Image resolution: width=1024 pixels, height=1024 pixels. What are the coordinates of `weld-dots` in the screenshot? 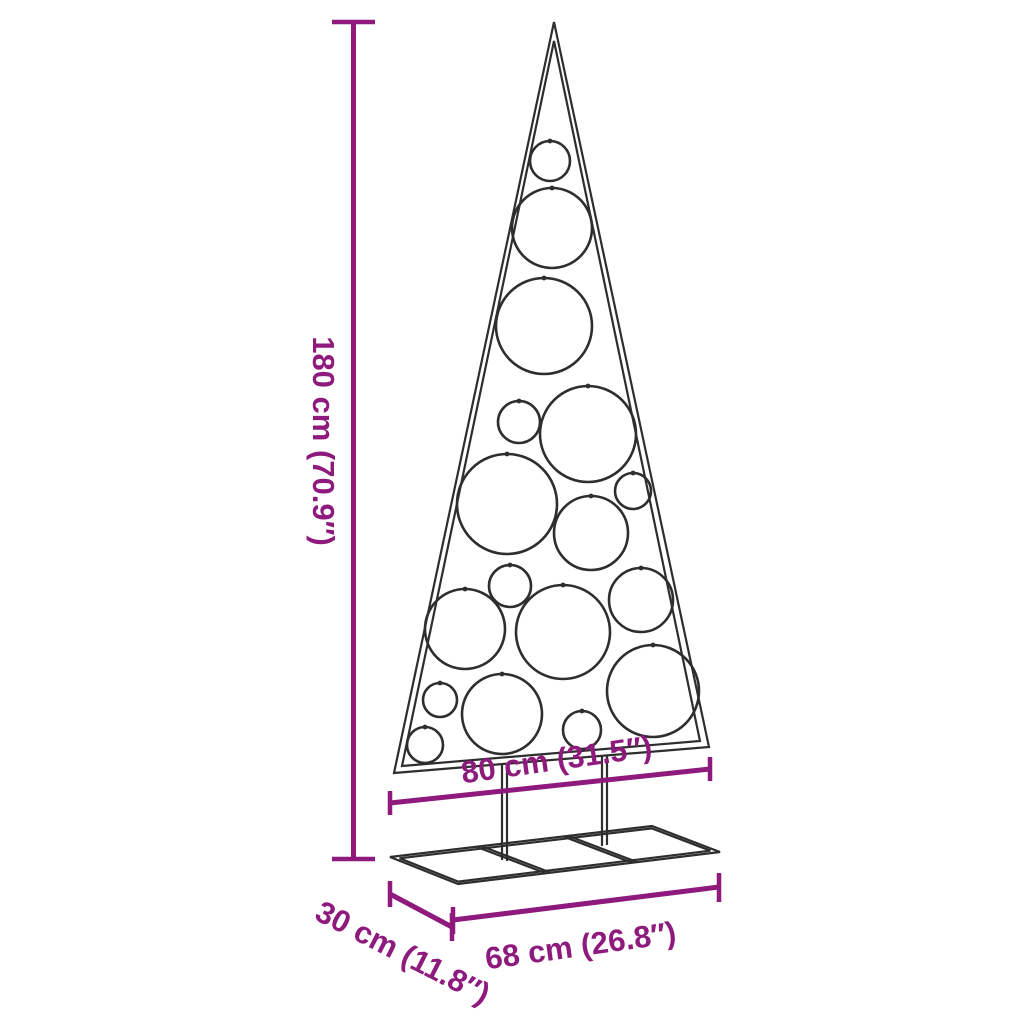 It's located at (539, 434).